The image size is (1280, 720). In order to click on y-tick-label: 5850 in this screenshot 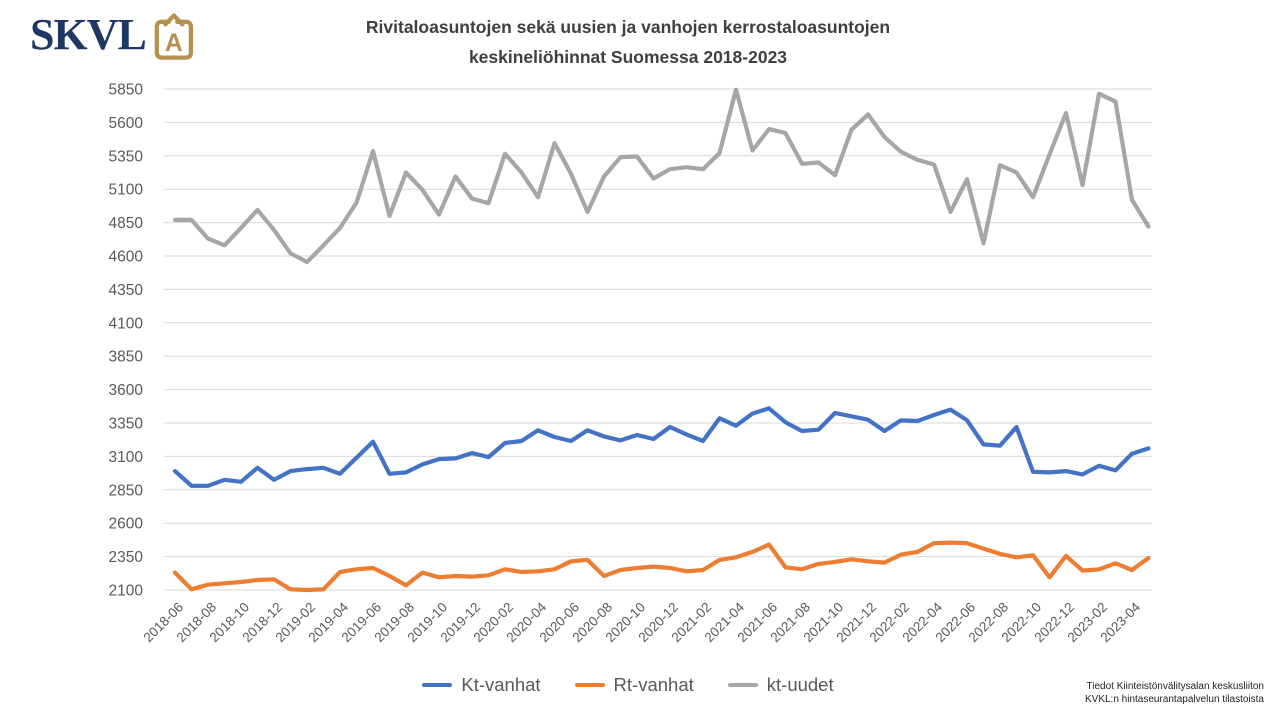, I will do `click(126, 90)`.